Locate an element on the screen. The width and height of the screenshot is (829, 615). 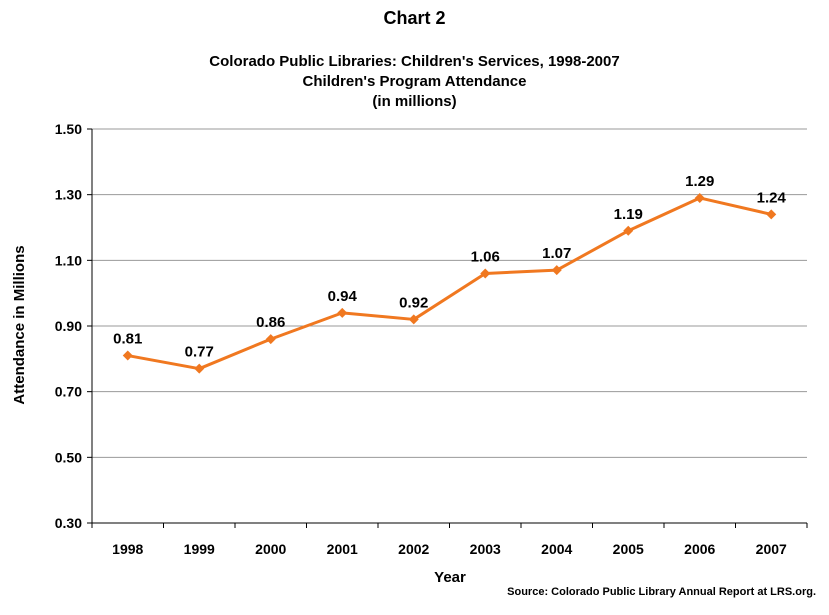
data-label: 0.77 is located at coordinates (199, 352).